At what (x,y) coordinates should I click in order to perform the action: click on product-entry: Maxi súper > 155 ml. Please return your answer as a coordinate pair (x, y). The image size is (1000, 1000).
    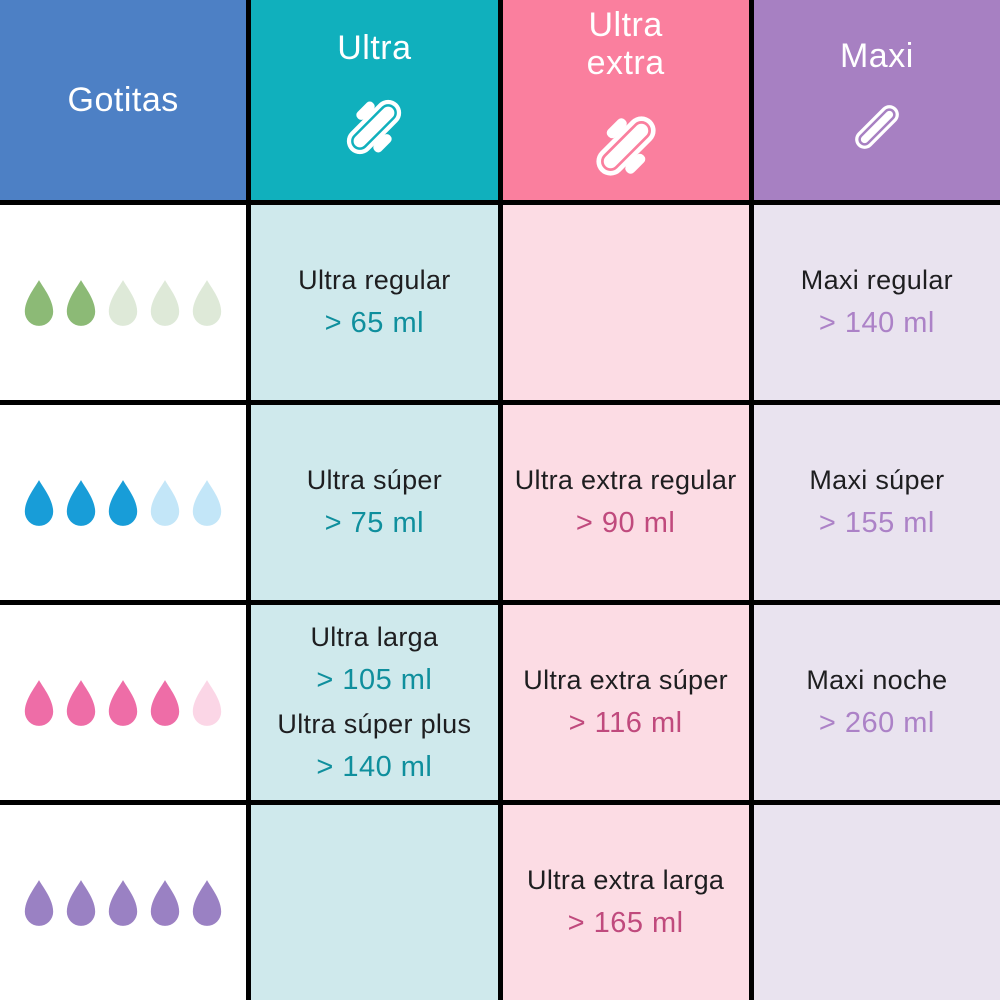
    Looking at the image, I should click on (876, 502).